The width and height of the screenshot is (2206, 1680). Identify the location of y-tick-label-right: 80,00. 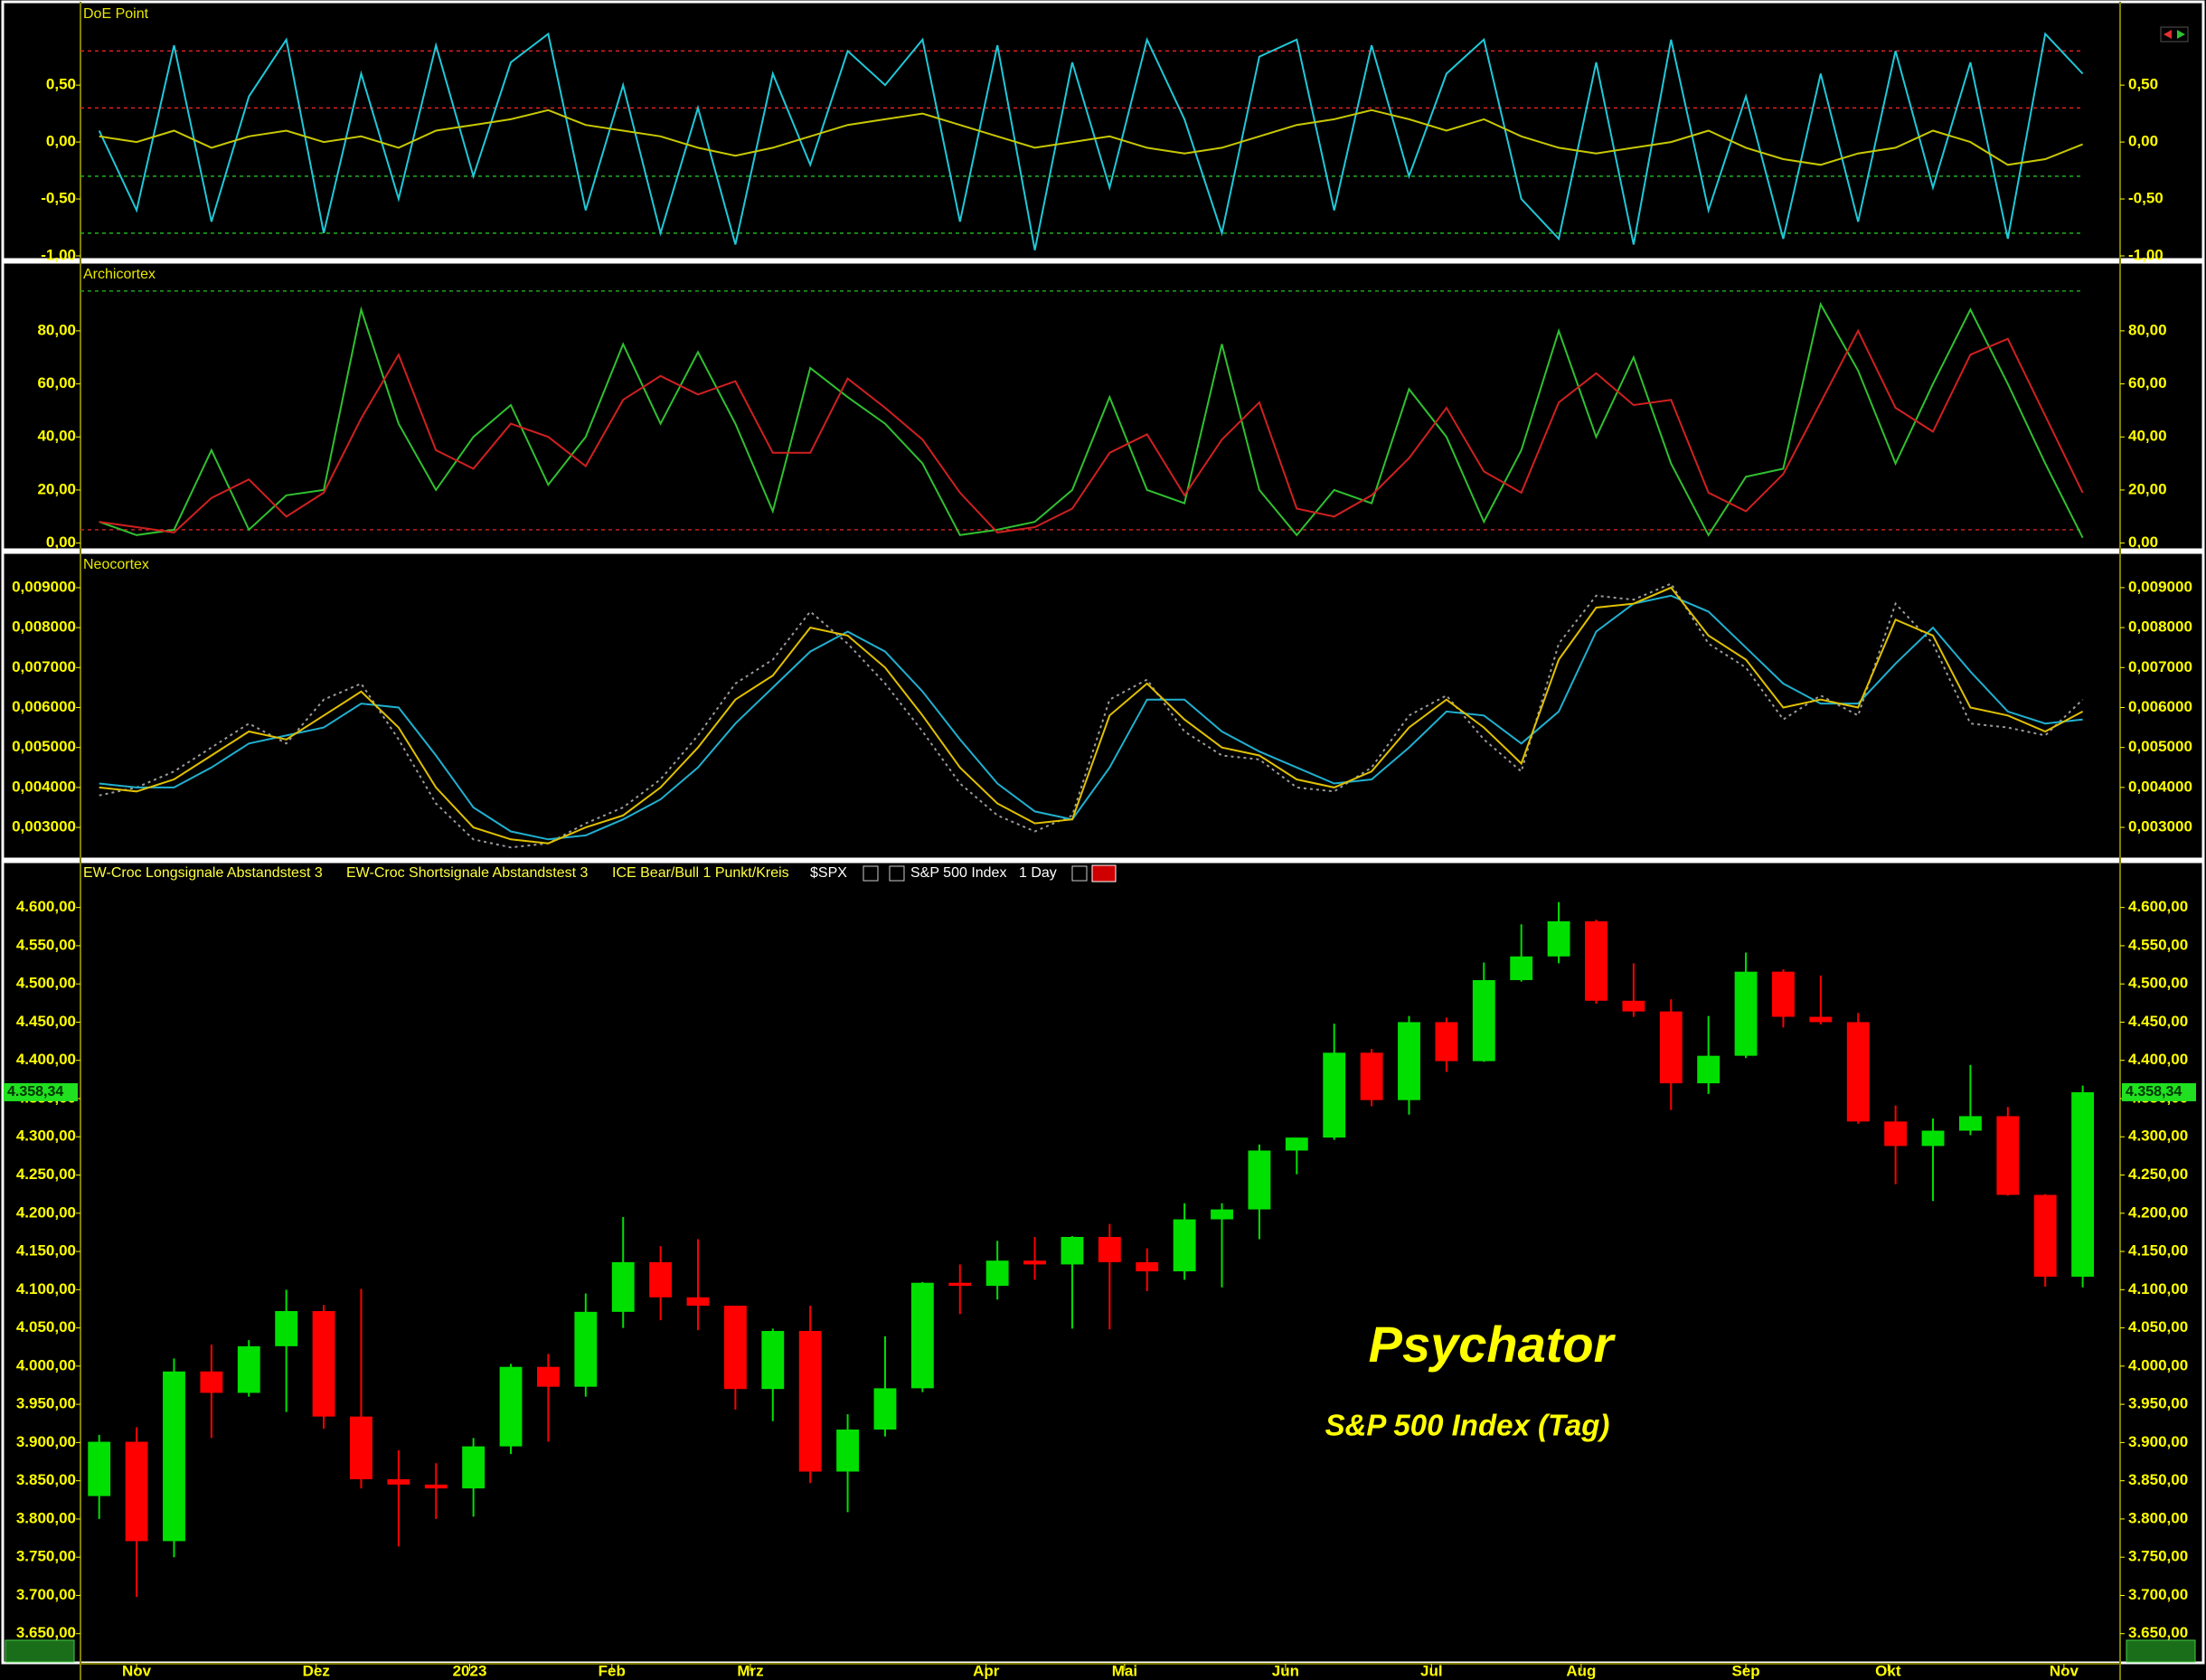
(2147, 330).